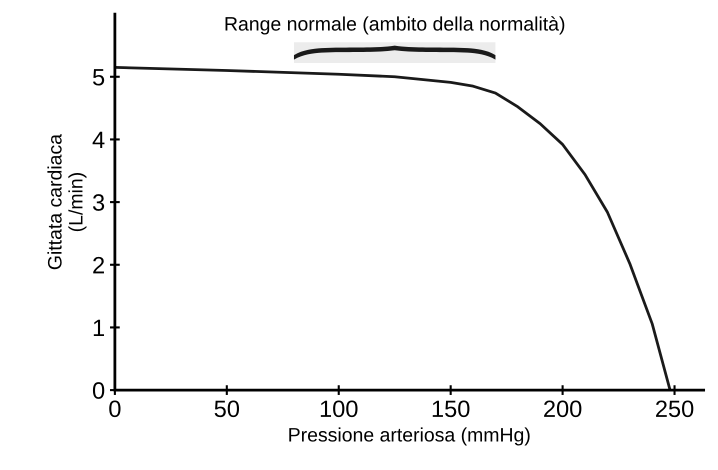 The height and width of the screenshot is (470, 718). What do you see at coordinates (675, 409) in the screenshot?
I see `x-tick-label: 250` at bounding box center [675, 409].